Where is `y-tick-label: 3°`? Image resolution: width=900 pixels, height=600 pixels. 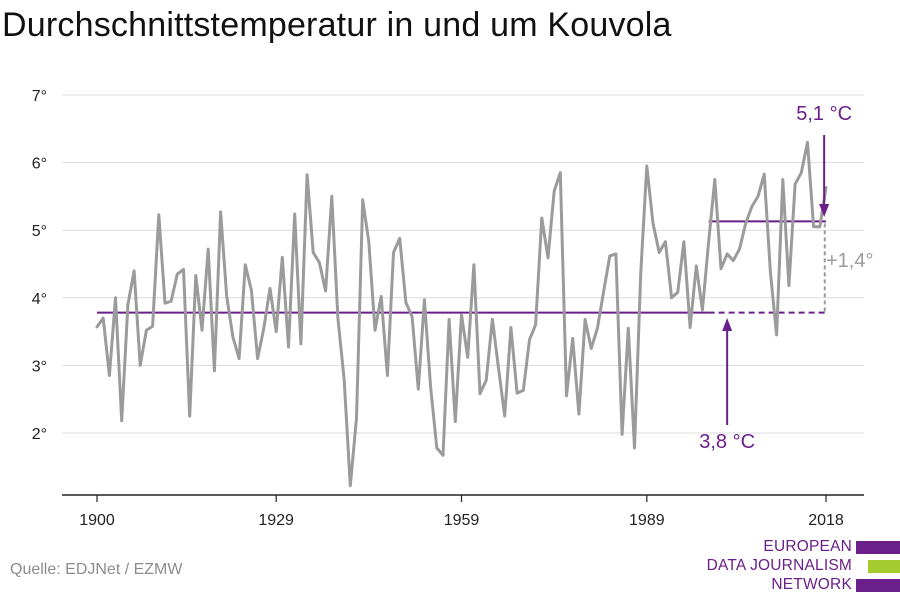 y-tick-label: 3° is located at coordinates (39, 366).